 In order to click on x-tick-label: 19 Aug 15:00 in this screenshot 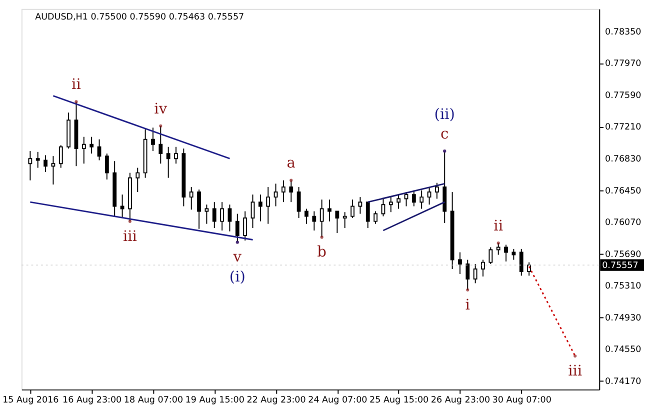, I will do `click(214, 401)`.